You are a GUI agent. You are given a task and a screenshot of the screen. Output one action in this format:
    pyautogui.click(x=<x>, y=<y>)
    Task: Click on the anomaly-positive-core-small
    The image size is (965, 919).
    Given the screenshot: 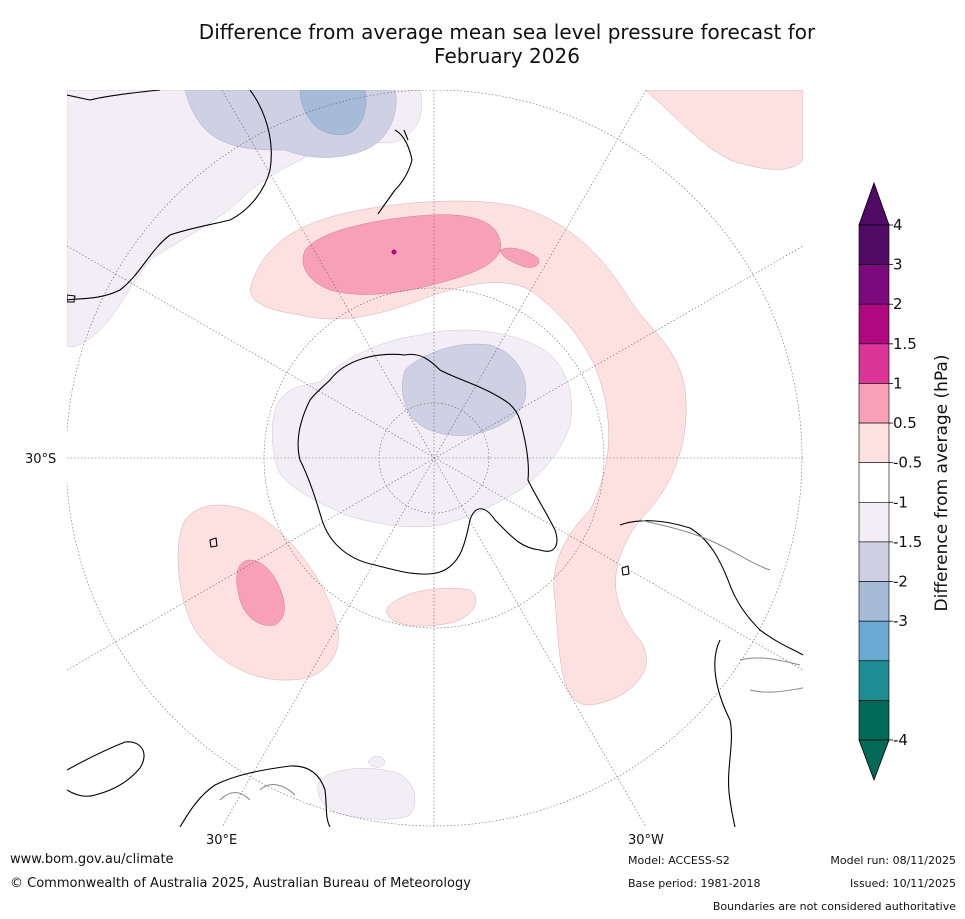 What is the action you would take?
    pyautogui.click(x=519, y=257)
    